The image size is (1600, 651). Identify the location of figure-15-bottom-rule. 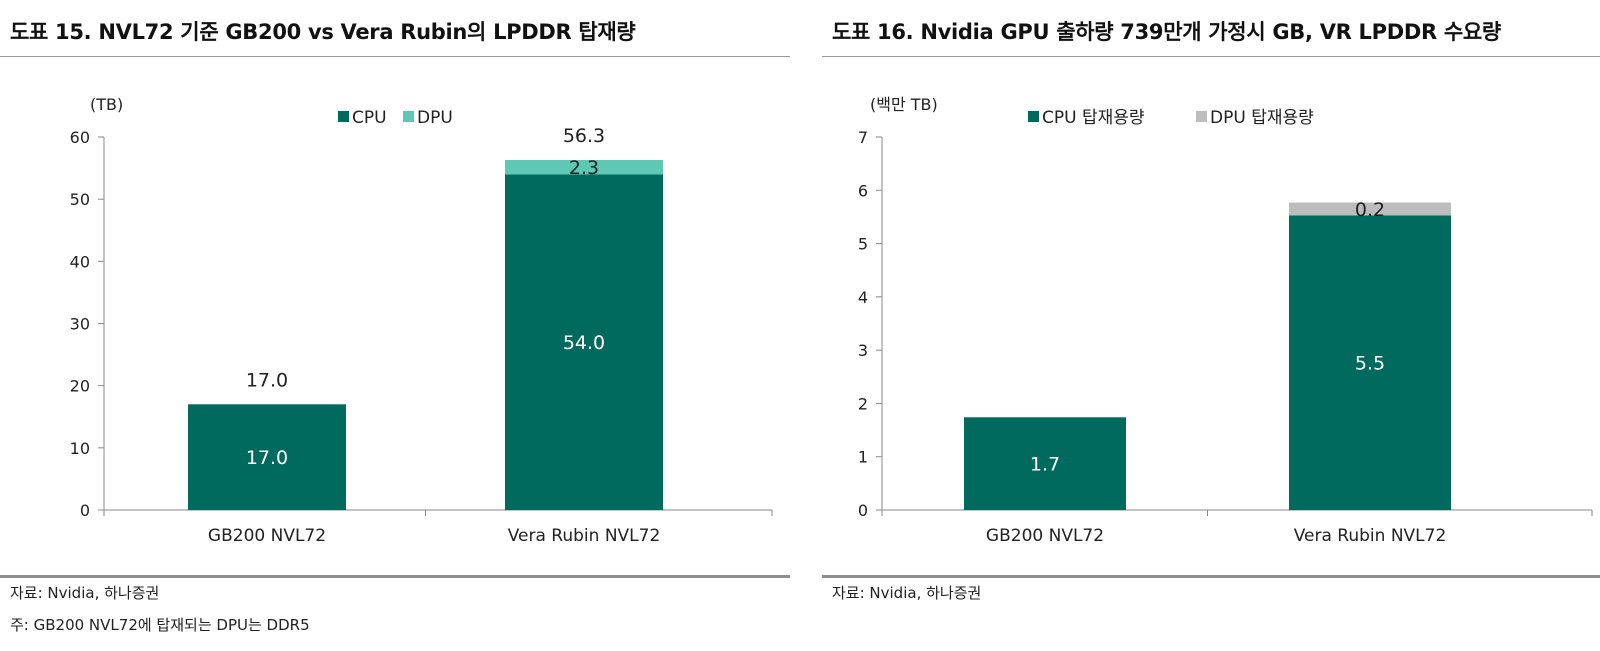
(395, 576).